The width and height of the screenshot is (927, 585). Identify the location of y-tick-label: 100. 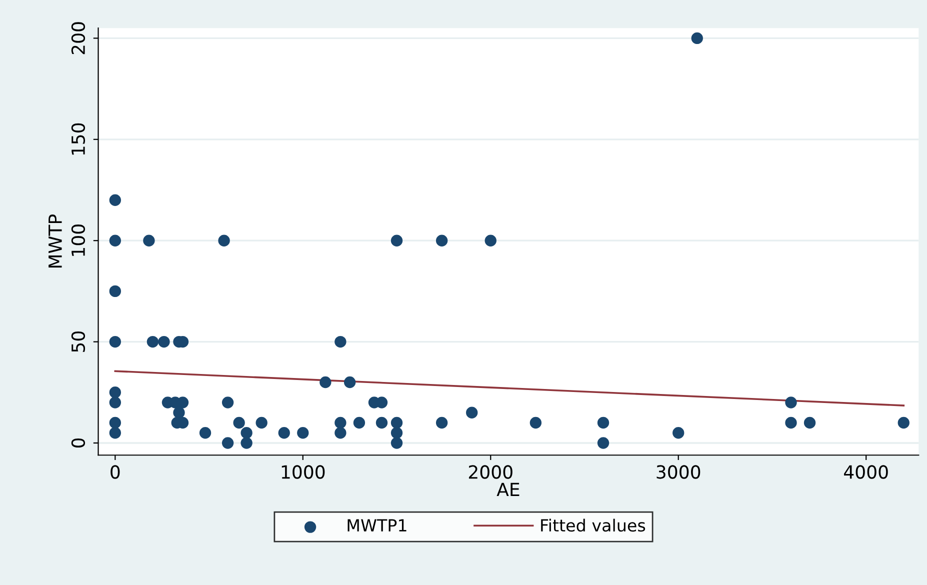
(78, 240).